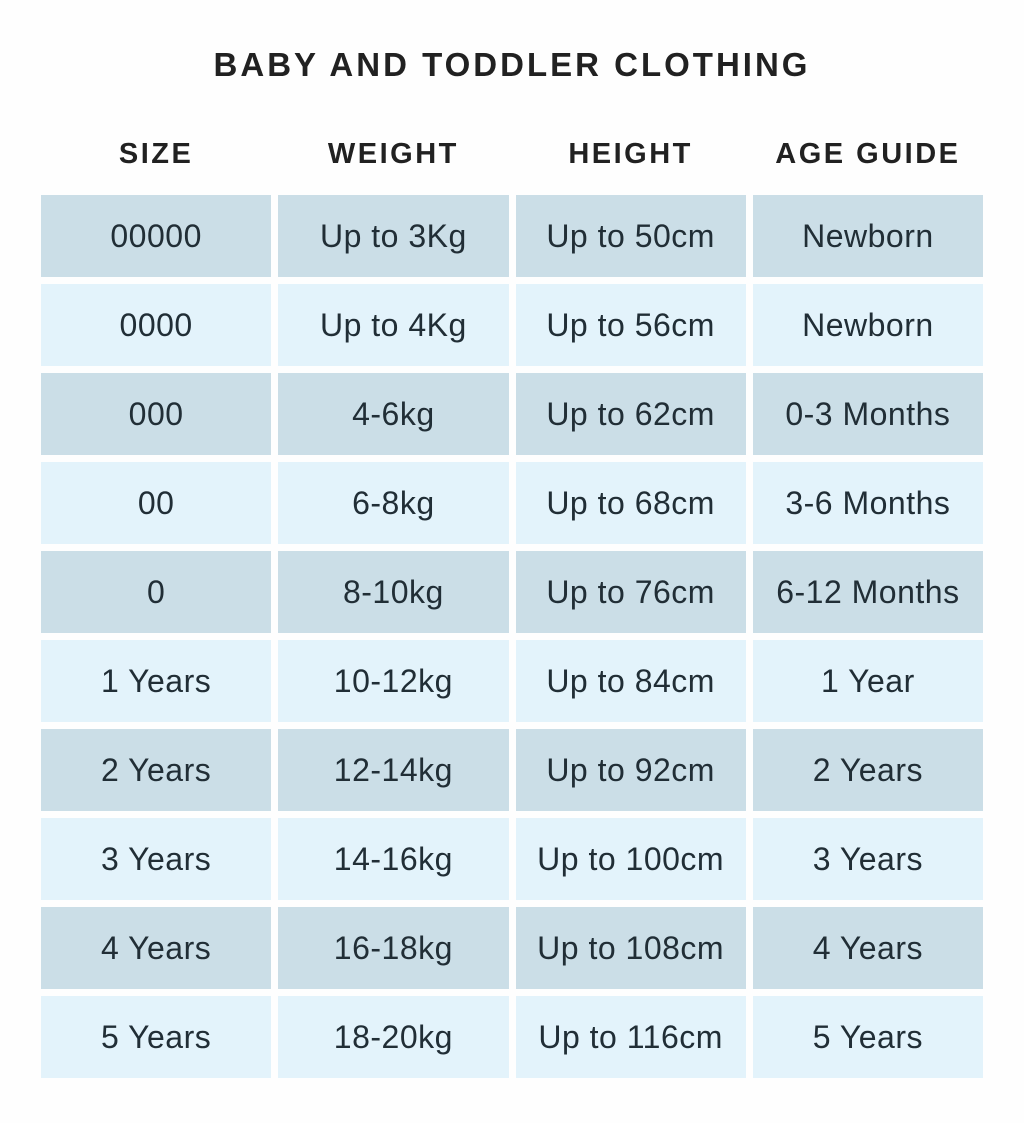 The height and width of the screenshot is (1123, 1024). What do you see at coordinates (512, 770) in the screenshot?
I see `table-row: 2 Years 12-14kg Up to 92cm 2 Years` at bounding box center [512, 770].